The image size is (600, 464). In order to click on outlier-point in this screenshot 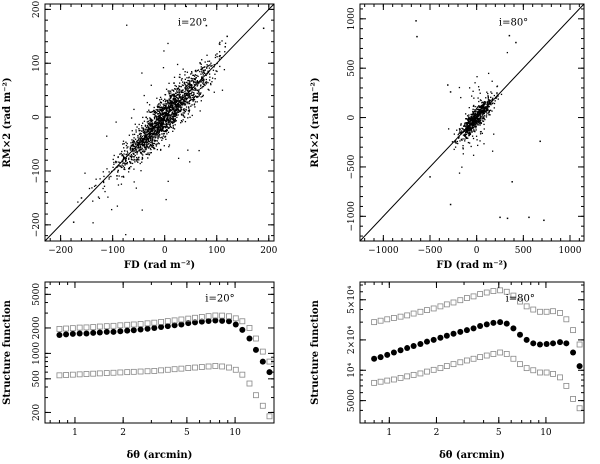, I will do `click(507, 218)`.